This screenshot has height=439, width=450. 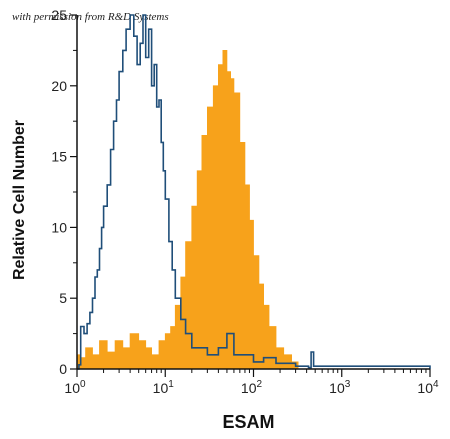 I want to click on x-axis-title: ESAM, so click(x=248, y=422).